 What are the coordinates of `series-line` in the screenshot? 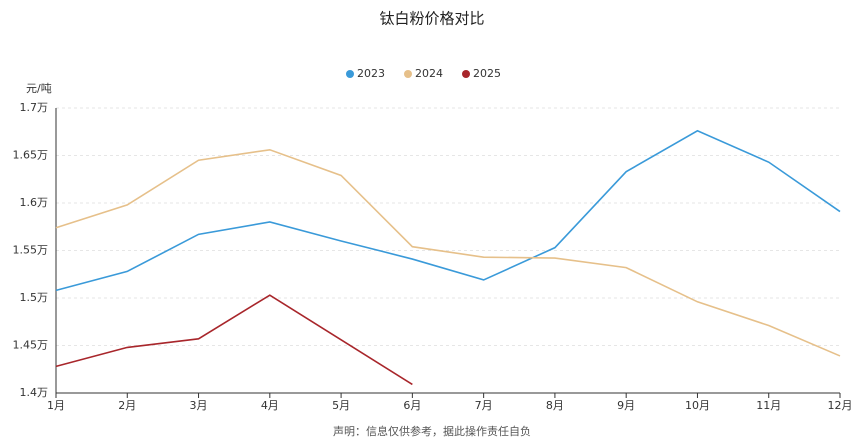 It's located at (234, 340).